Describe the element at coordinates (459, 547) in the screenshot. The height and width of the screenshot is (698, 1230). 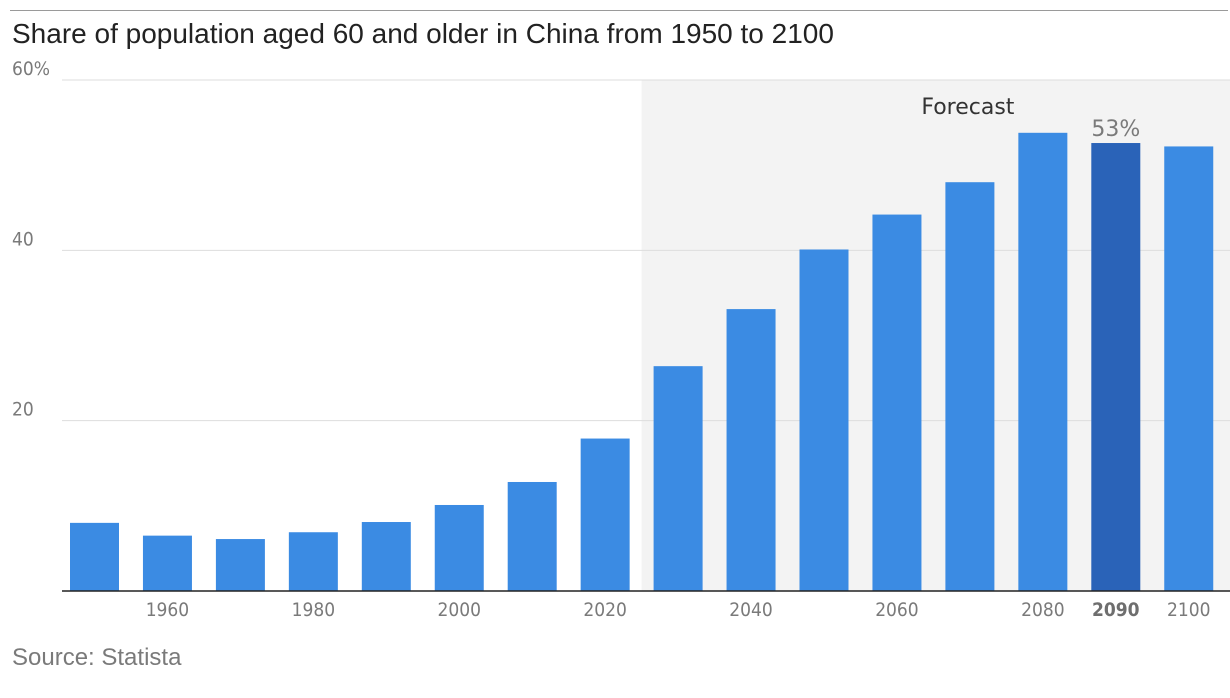
I see `bar-2000` at that location.